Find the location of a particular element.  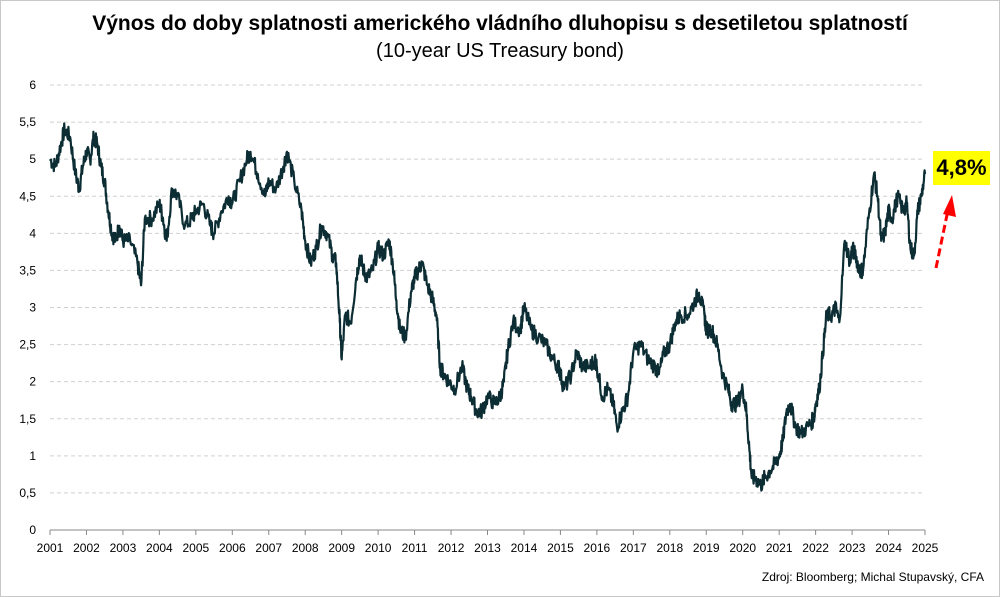

arrow-head is located at coordinates (949, 206).